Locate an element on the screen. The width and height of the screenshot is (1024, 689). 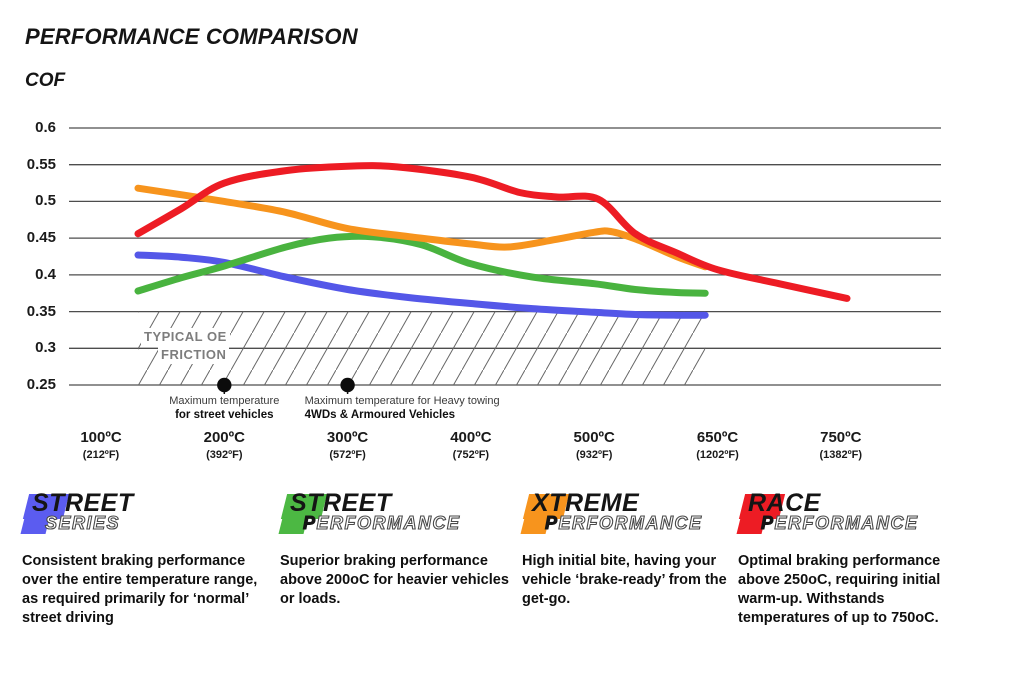
marker-note-line1: Maximum temperature is located at coordinates (224, 401).